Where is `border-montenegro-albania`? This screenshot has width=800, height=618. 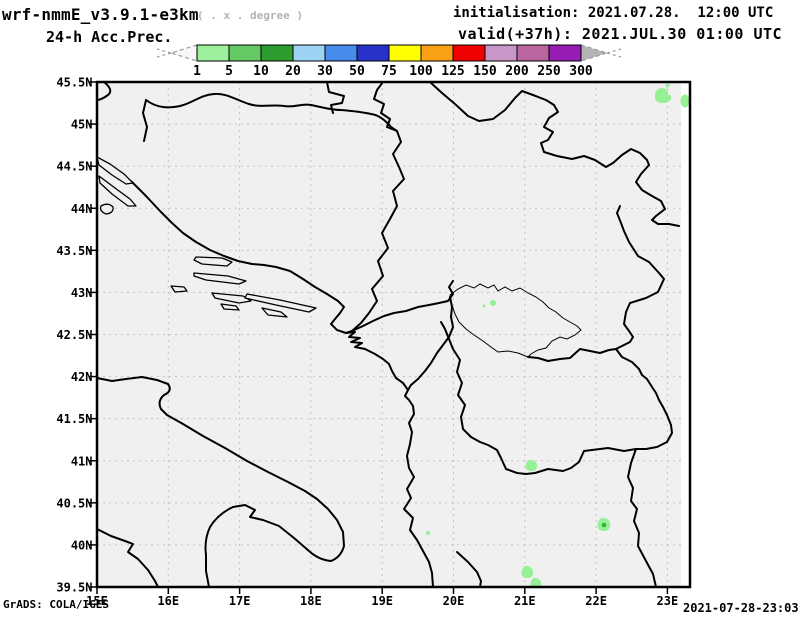 border-montenegro-albania is located at coordinates (430, 343).